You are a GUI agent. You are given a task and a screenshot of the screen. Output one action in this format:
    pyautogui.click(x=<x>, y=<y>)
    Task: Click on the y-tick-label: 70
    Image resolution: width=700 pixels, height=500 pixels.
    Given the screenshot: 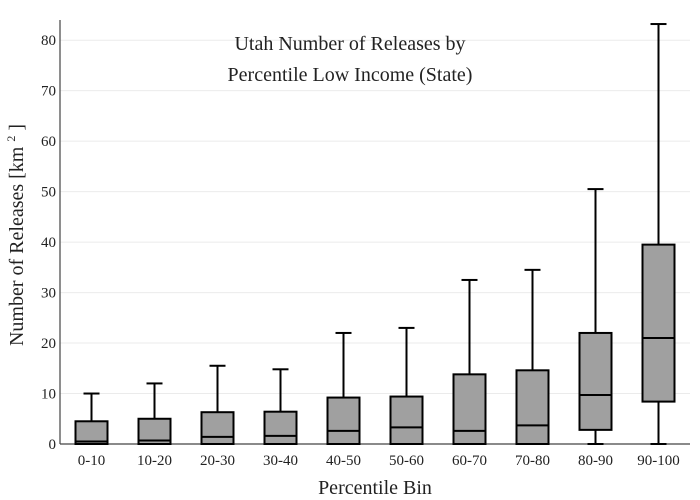 What is the action you would take?
    pyautogui.click(x=48, y=92)
    